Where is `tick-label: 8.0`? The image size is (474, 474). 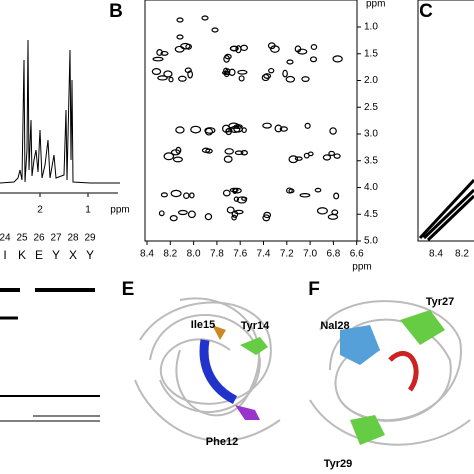 tick-label: 8.0 is located at coordinates (194, 254).